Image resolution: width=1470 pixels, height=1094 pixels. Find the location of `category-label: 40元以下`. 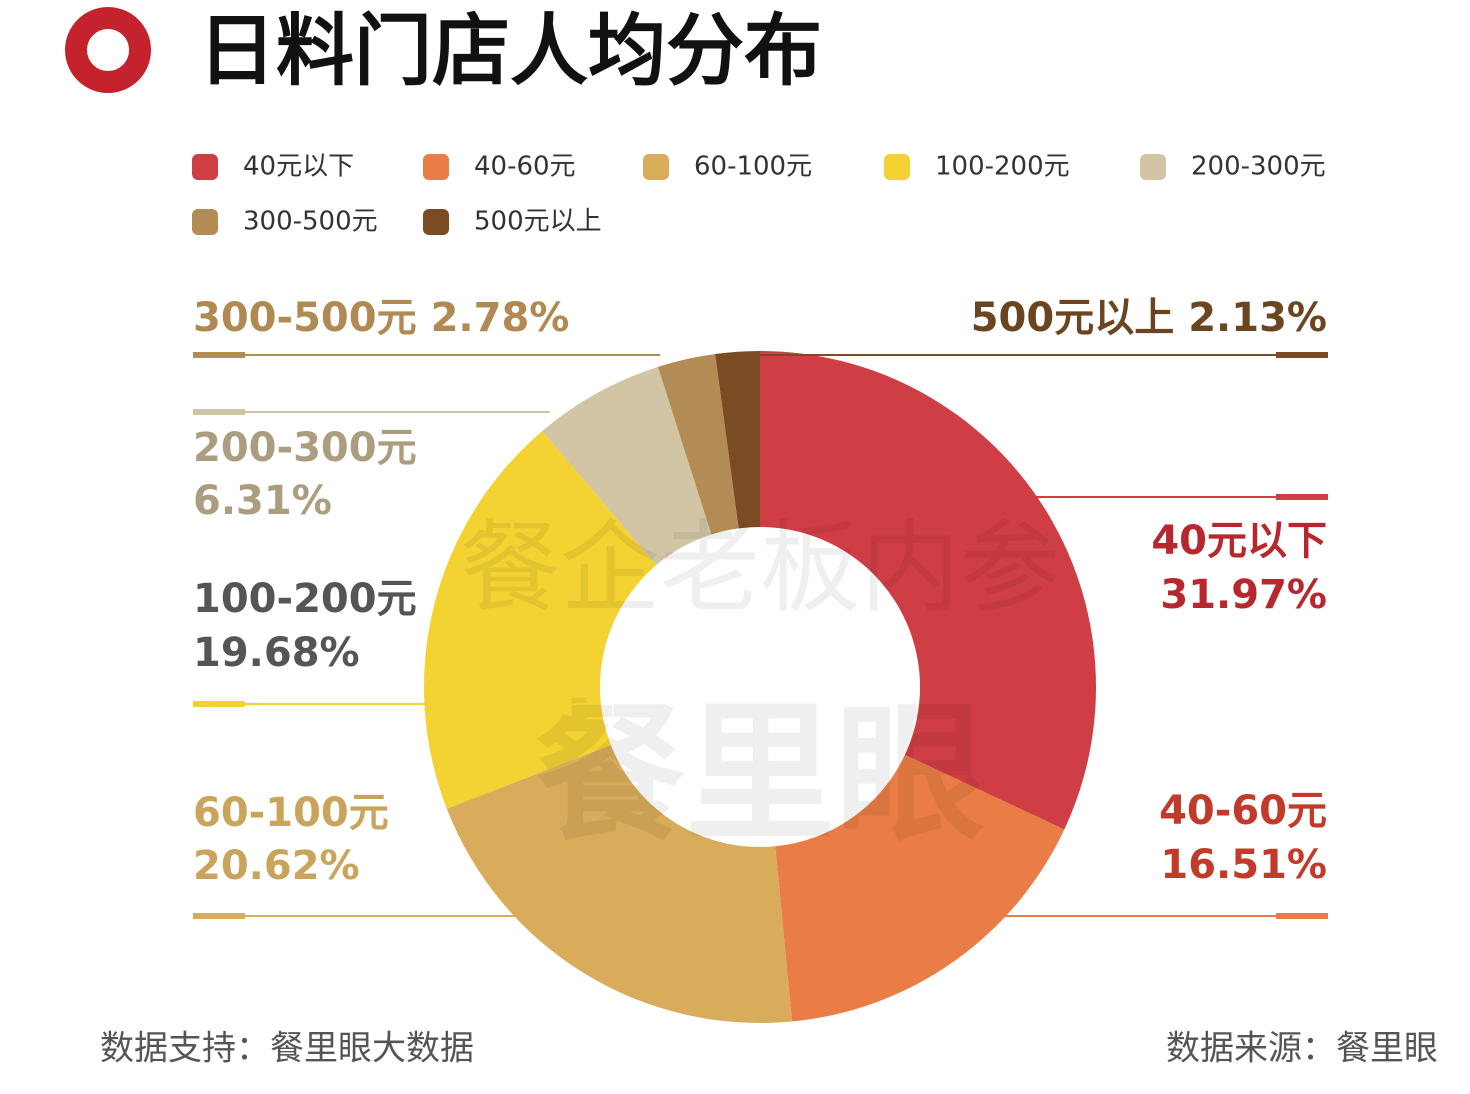

category-label: 40元以下 is located at coordinates (1239, 541).